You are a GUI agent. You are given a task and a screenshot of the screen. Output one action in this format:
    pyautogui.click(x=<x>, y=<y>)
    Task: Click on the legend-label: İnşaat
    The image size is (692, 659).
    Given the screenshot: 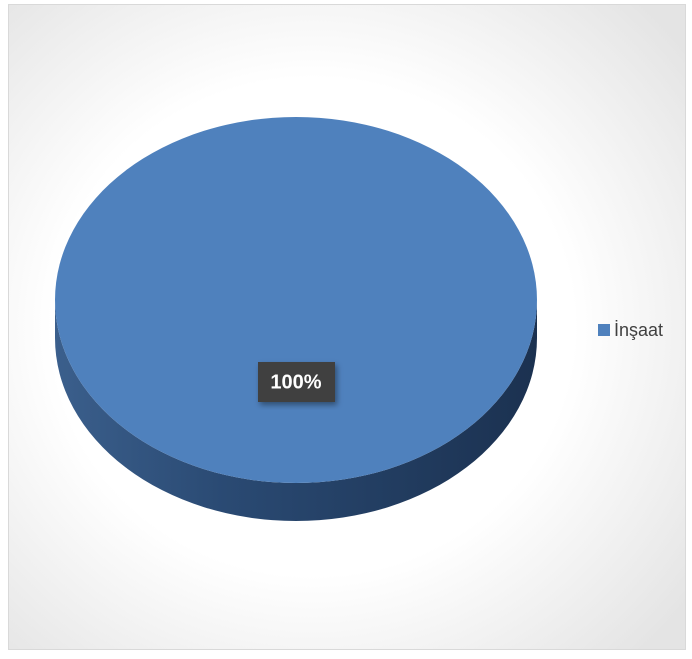 What is the action you would take?
    pyautogui.click(x=638, y=330)
    